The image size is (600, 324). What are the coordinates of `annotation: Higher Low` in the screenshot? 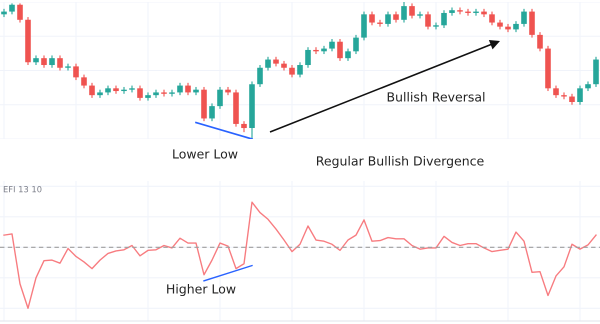 It's located at (201, 290).